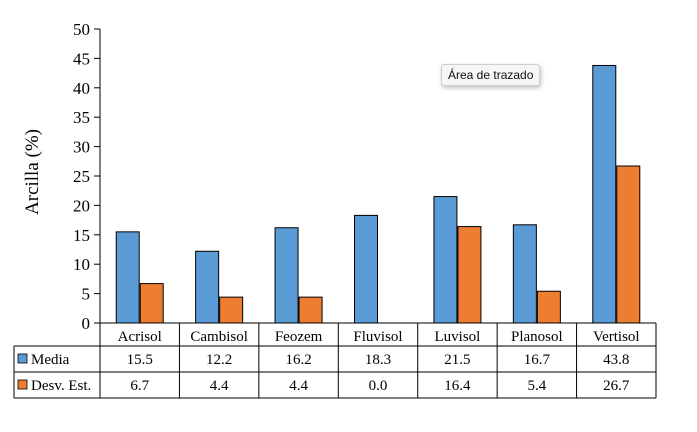 The image size is (697, 432). Describe the element at coordinates (127, 277) in the screenshot. I see `bar-media-acrisol` at that location.